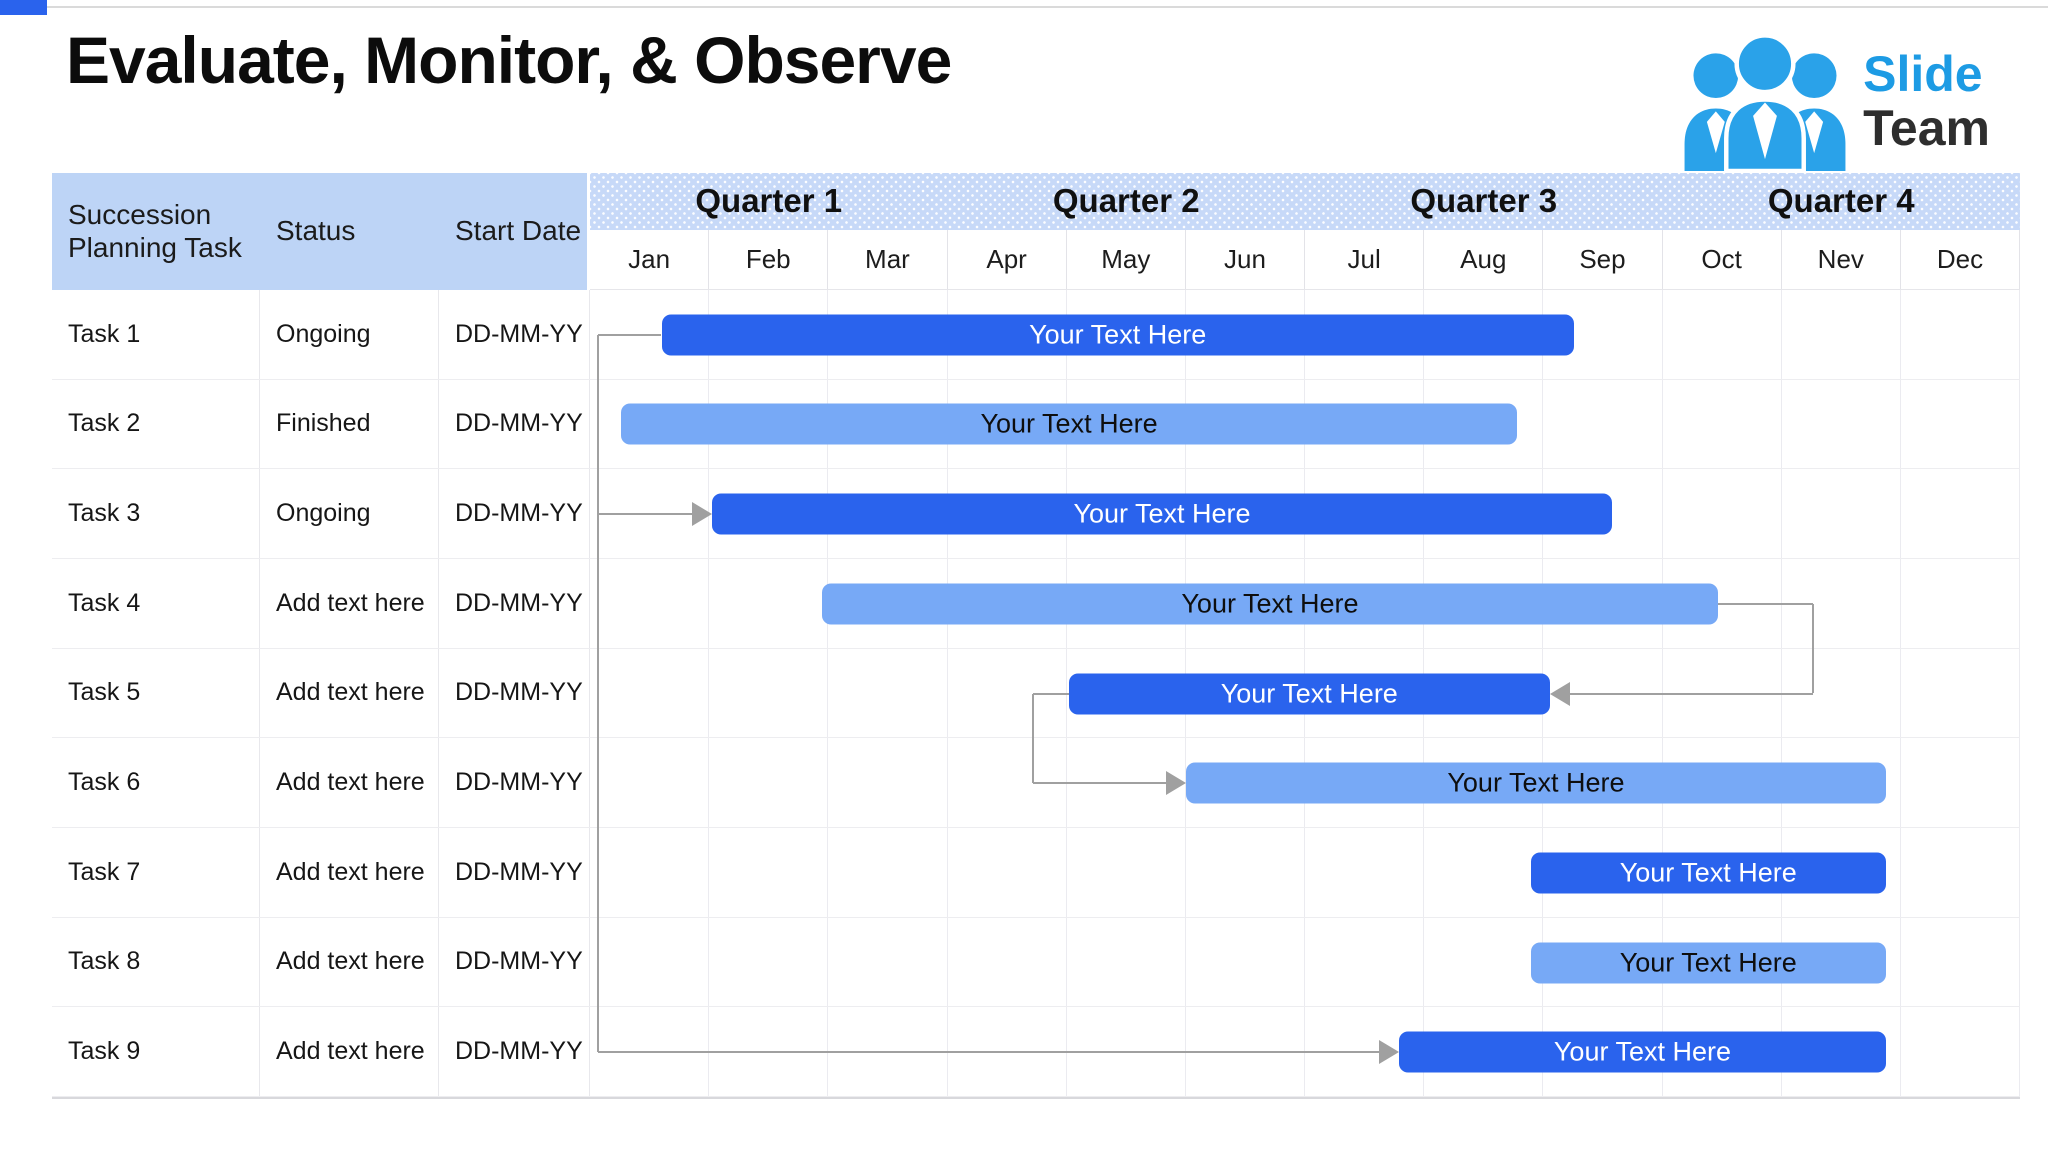 This screenshot has height=1152, width=2048. What do you see at coordinates (1069, 424) in the screenshot?
I see `task-2-bar: Your Text Here` at bounding box center [1069, 424].